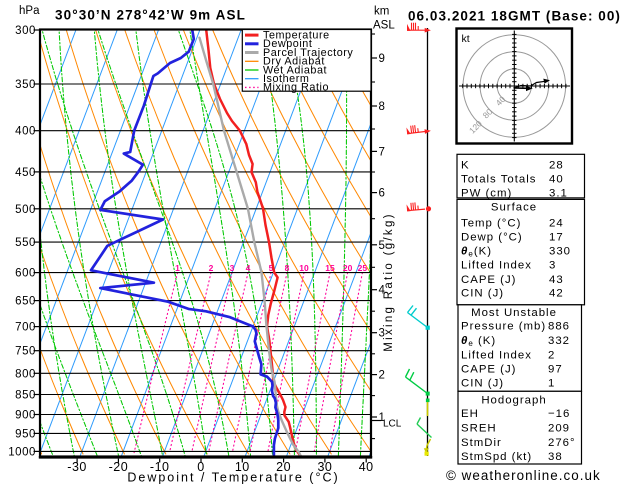  What do you see at coordinates (150, 15) in the screenshot?
I see `svg-text: 30°30’N 278°42’W 9m ASL` at bounding box center [150, 15].